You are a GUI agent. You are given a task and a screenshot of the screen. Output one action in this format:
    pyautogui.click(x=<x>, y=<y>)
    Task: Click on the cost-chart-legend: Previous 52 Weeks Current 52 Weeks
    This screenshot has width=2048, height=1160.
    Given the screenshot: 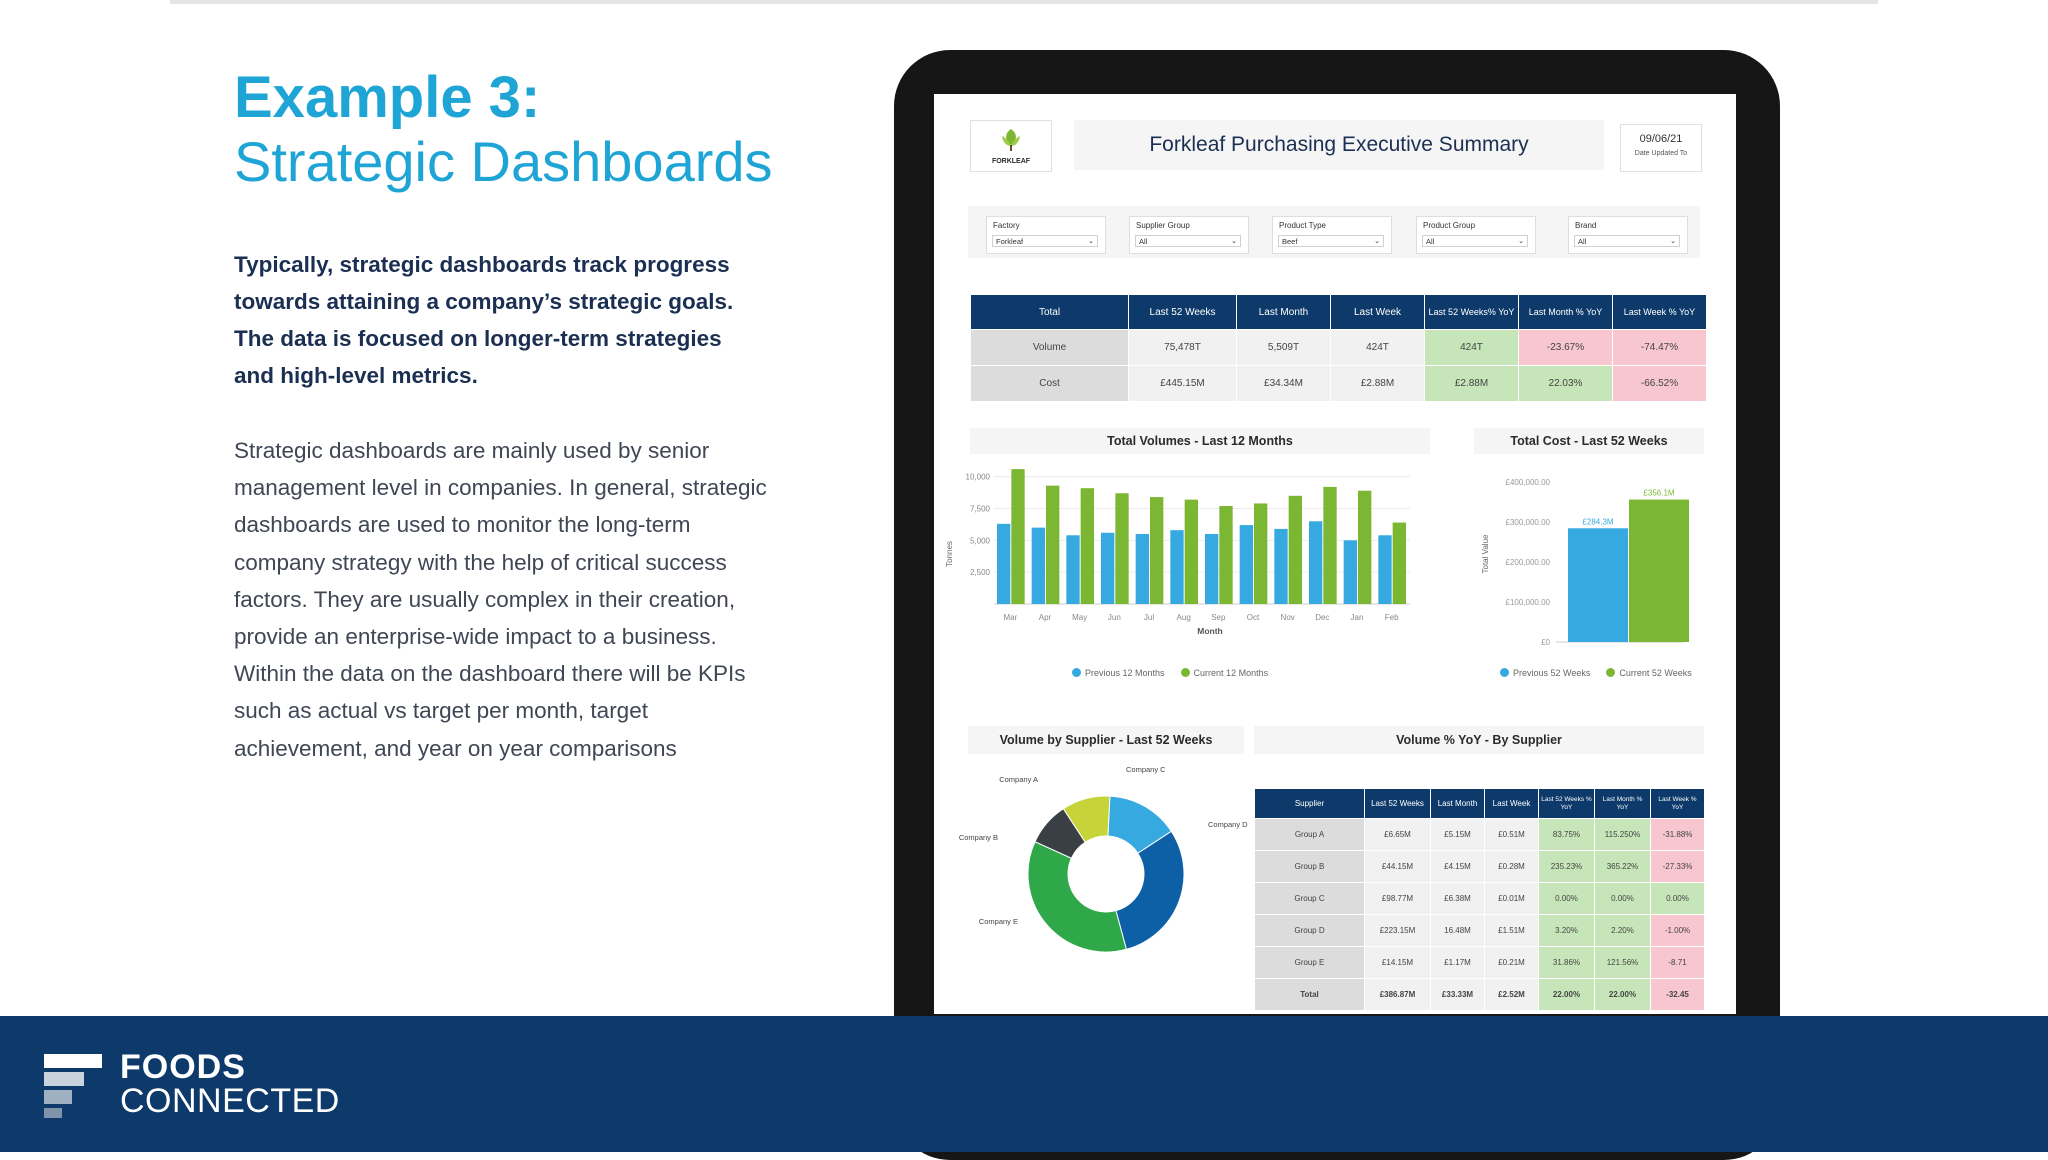 What is the action you would take?
    pyautogui.click(x=1596, y=673)
    